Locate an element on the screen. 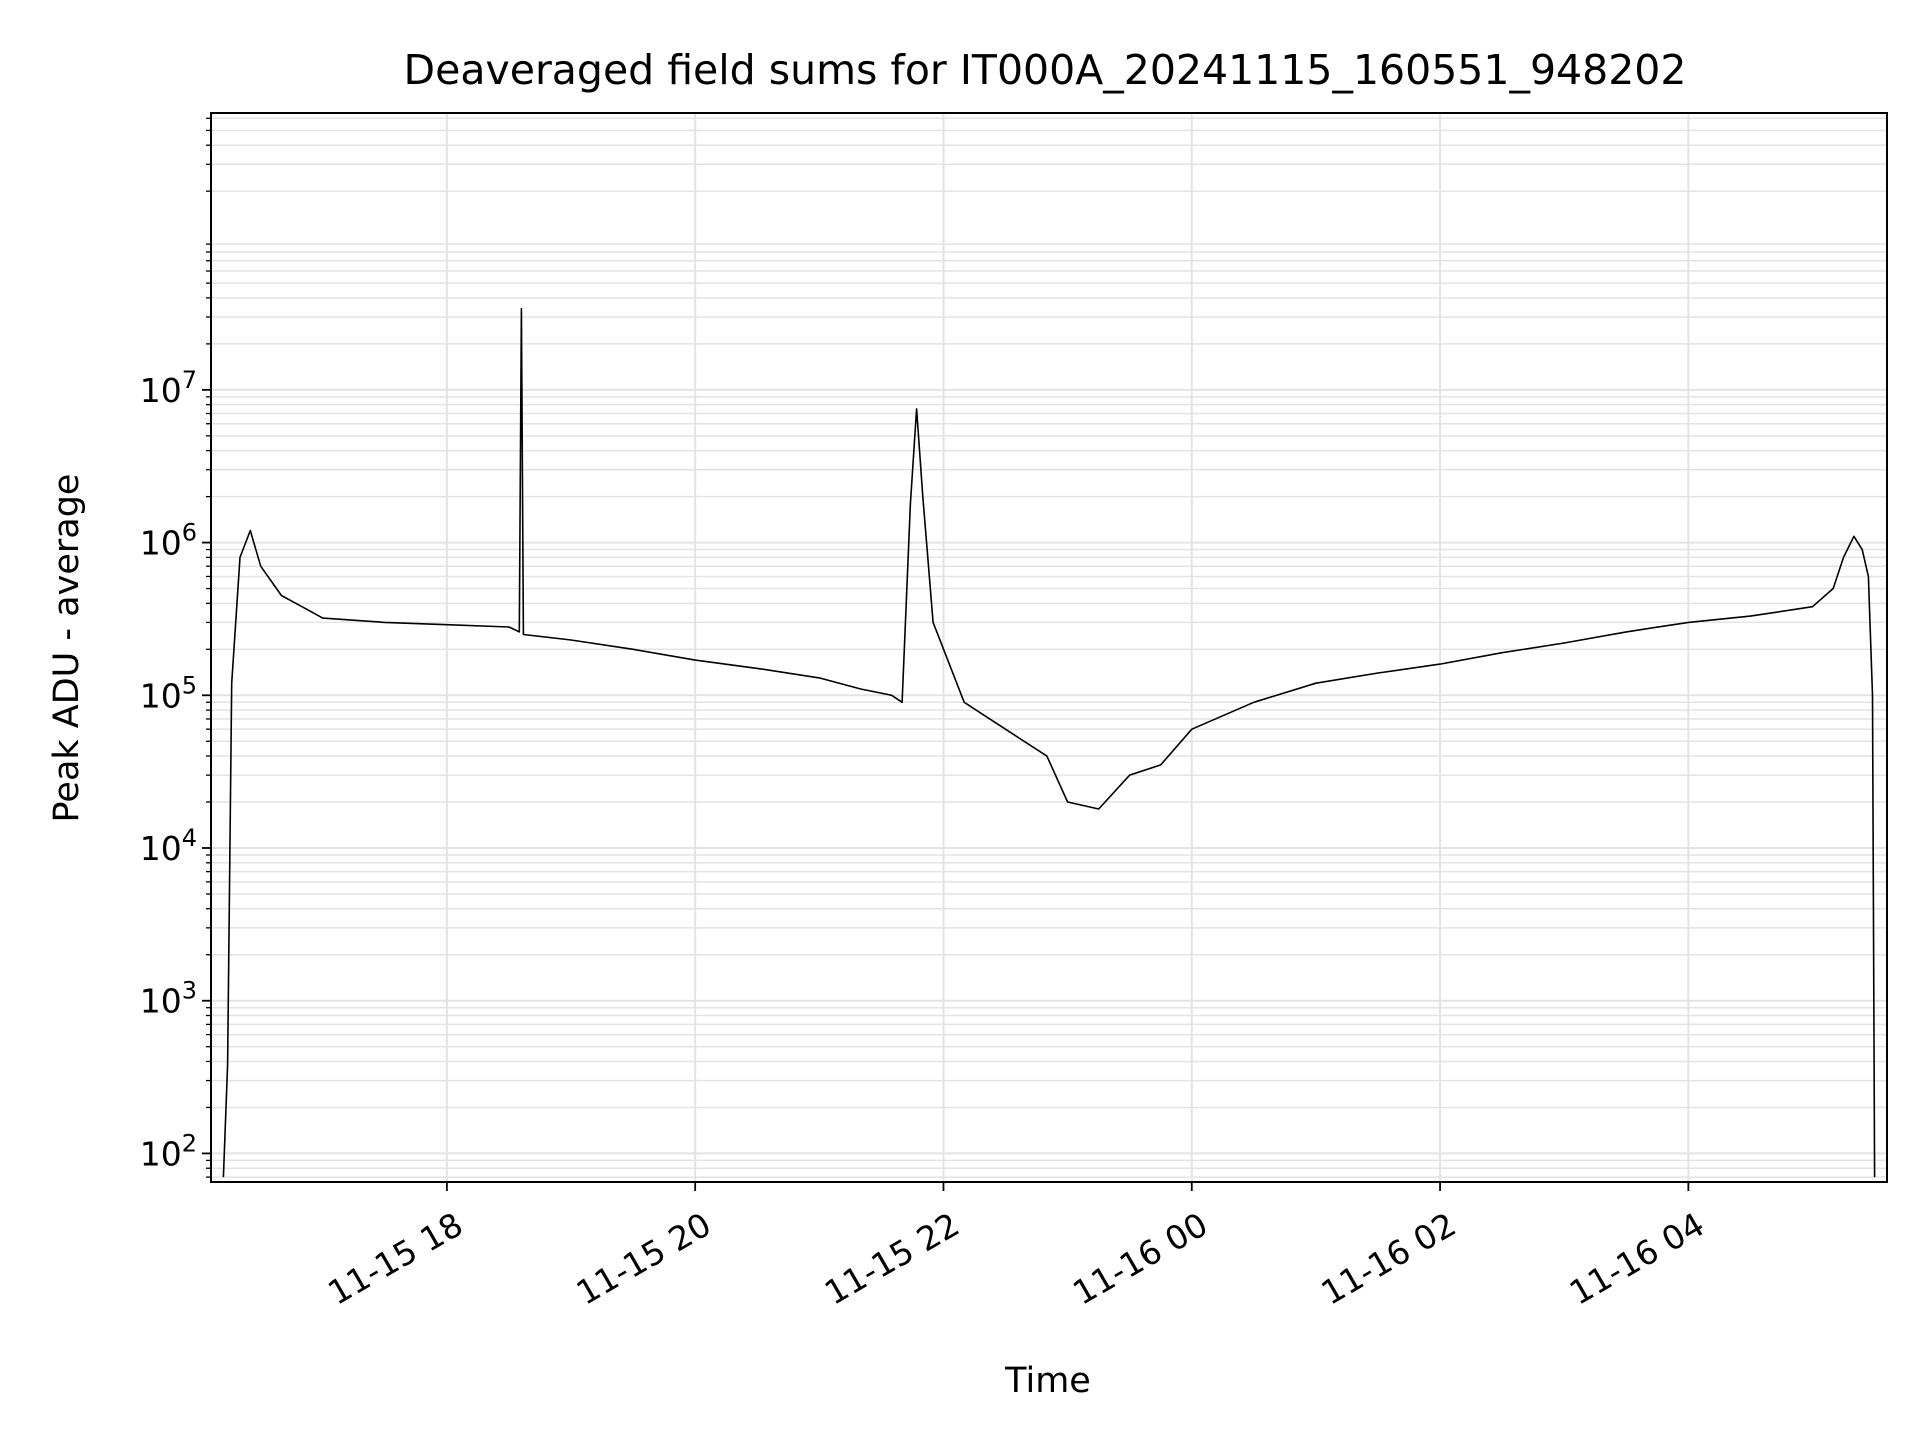 The height and width of the screenshot is (1440, 1920). x-axis-label: Time is located at coordinates (1047, 1381).